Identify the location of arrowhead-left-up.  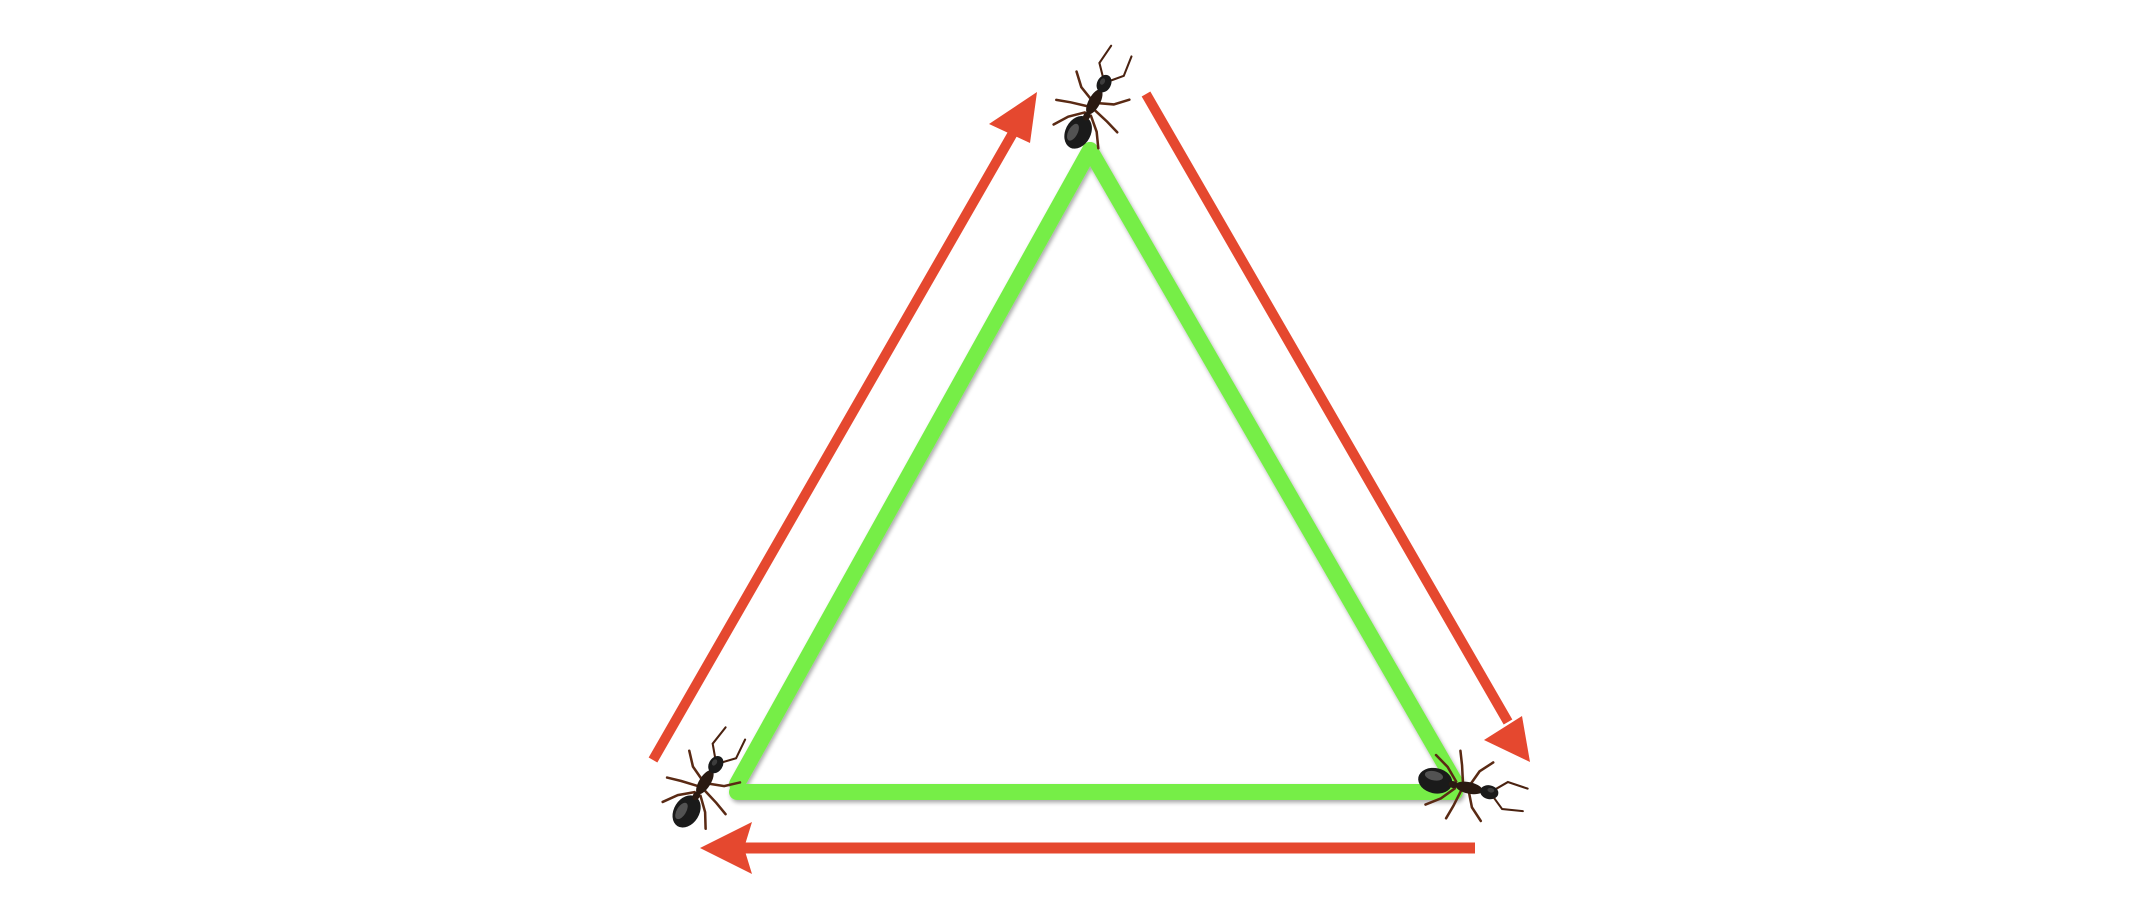
(1013, 117).